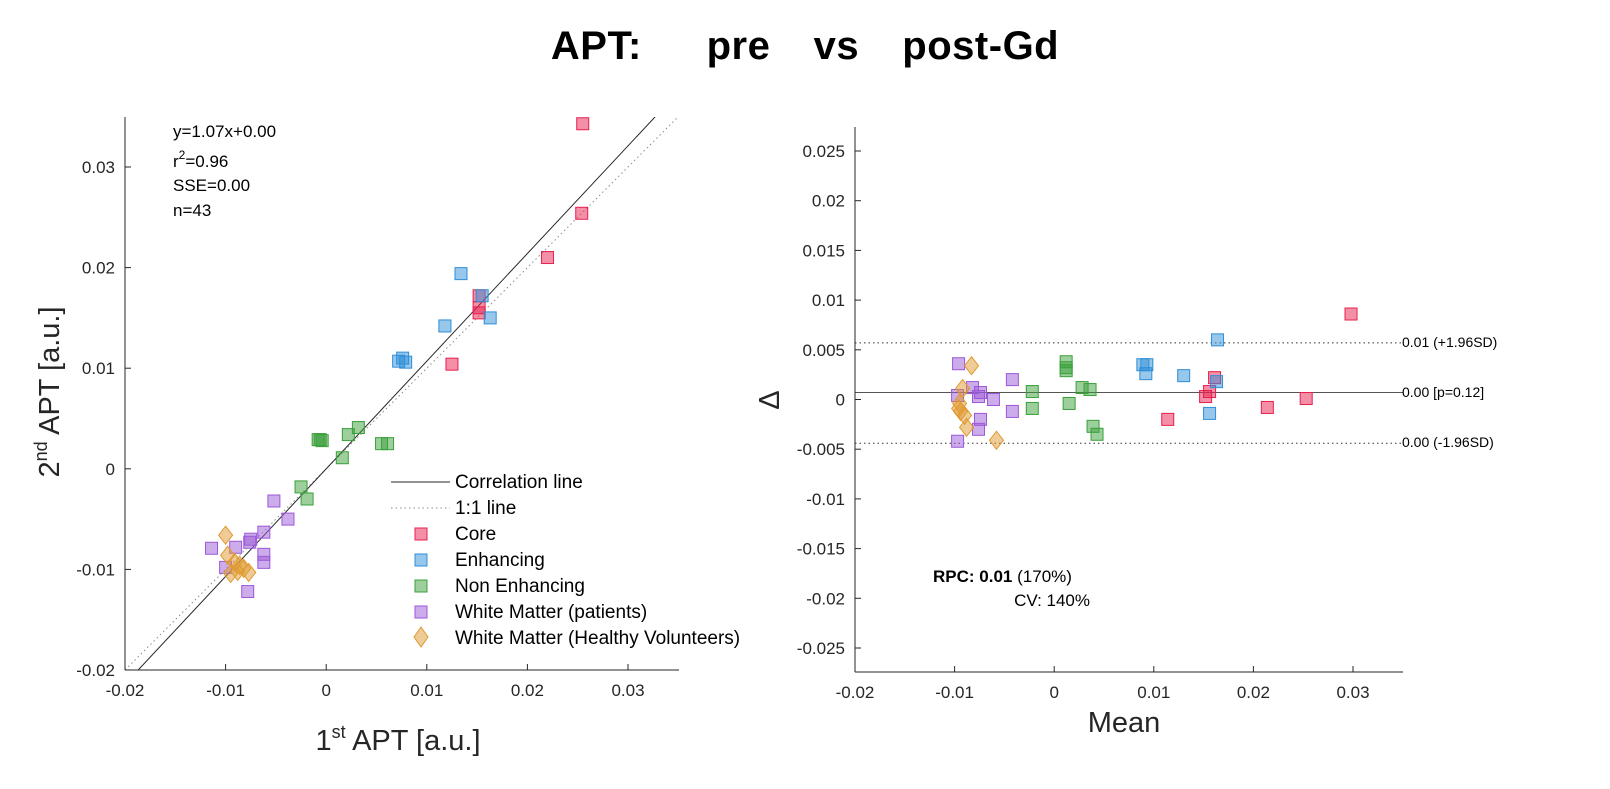 The width and height of the screenshot is (1610, 789). What do you see at coordinates (1443, 392) in the screenshot?
I see `mean-diff-label: 0.00 [p=0.12]` at bounding box center [1443, 392].